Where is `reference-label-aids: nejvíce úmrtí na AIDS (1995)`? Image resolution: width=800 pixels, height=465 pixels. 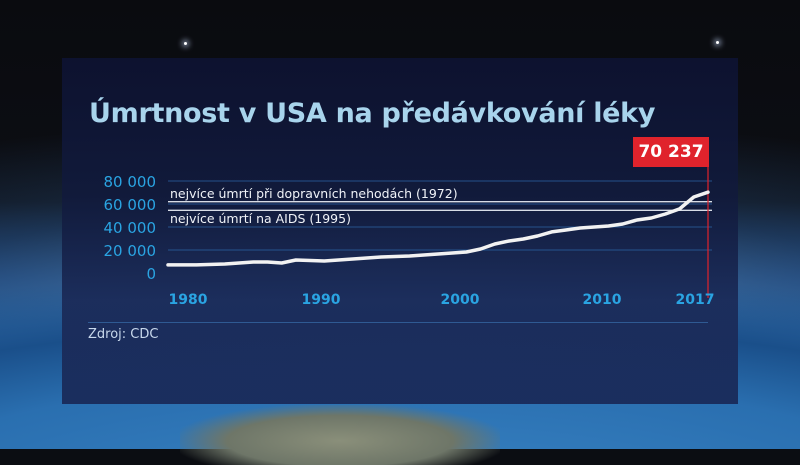
reference-label-aids: nejvíce úmrtí na AIDS (1995) is located at coordinates (260, 218).